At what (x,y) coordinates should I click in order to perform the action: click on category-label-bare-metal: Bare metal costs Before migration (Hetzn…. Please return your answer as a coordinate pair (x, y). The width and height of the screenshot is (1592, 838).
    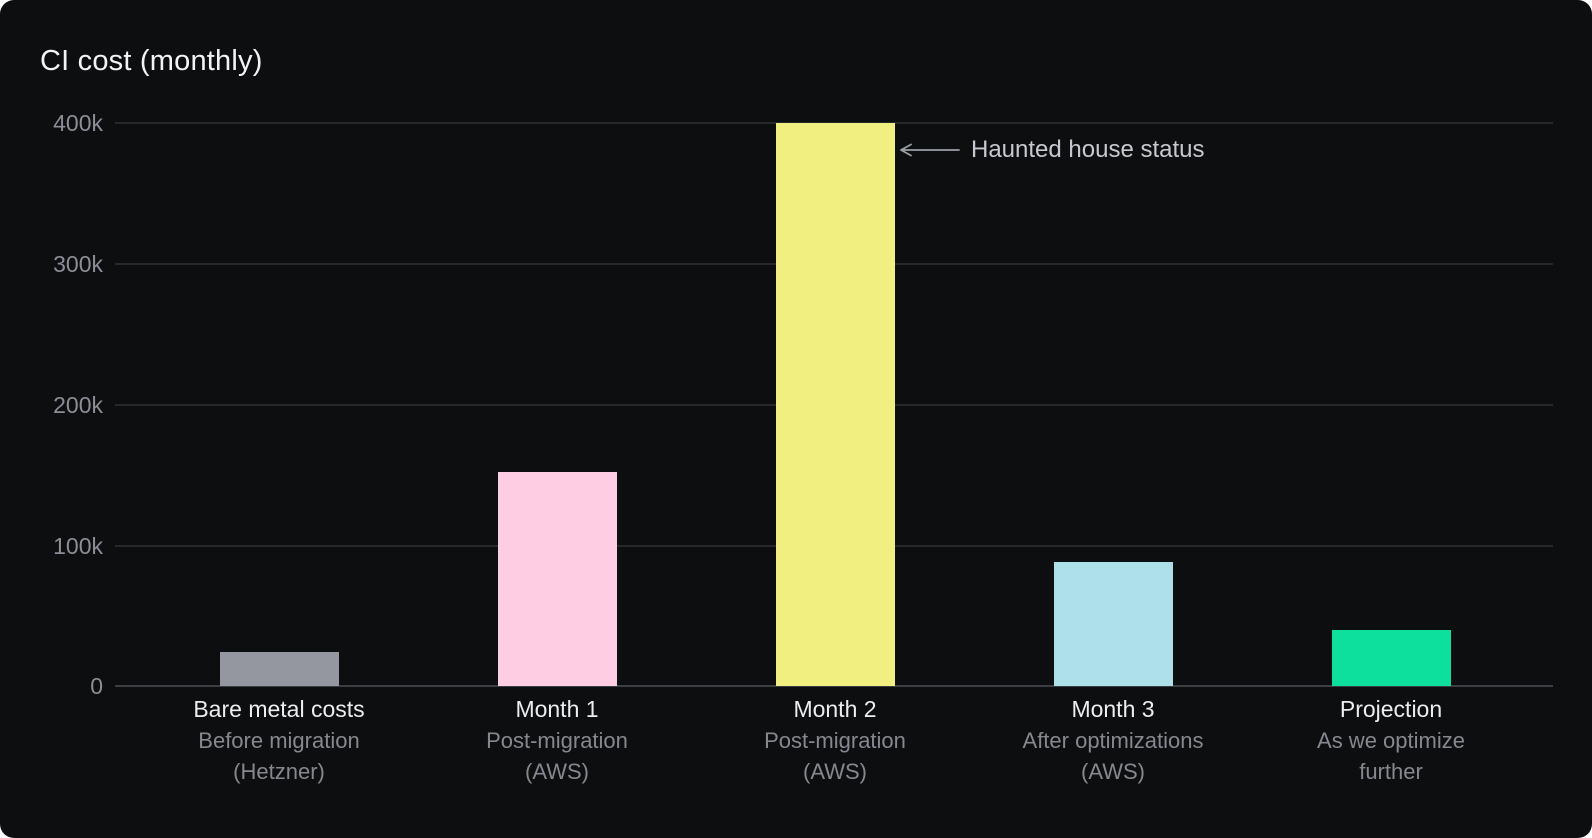
    Looking at the image, I should click on (279, 740).